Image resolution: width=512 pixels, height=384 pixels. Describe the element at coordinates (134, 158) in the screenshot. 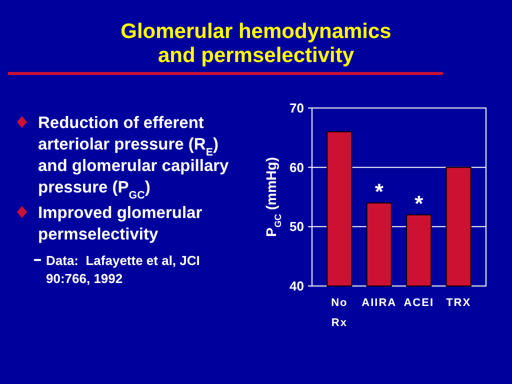

I see `text: Reduction of efferent arteriolar pressure (R$_{E}$) and glomerular capillary pressure (P$_{GC}$)` at that location.